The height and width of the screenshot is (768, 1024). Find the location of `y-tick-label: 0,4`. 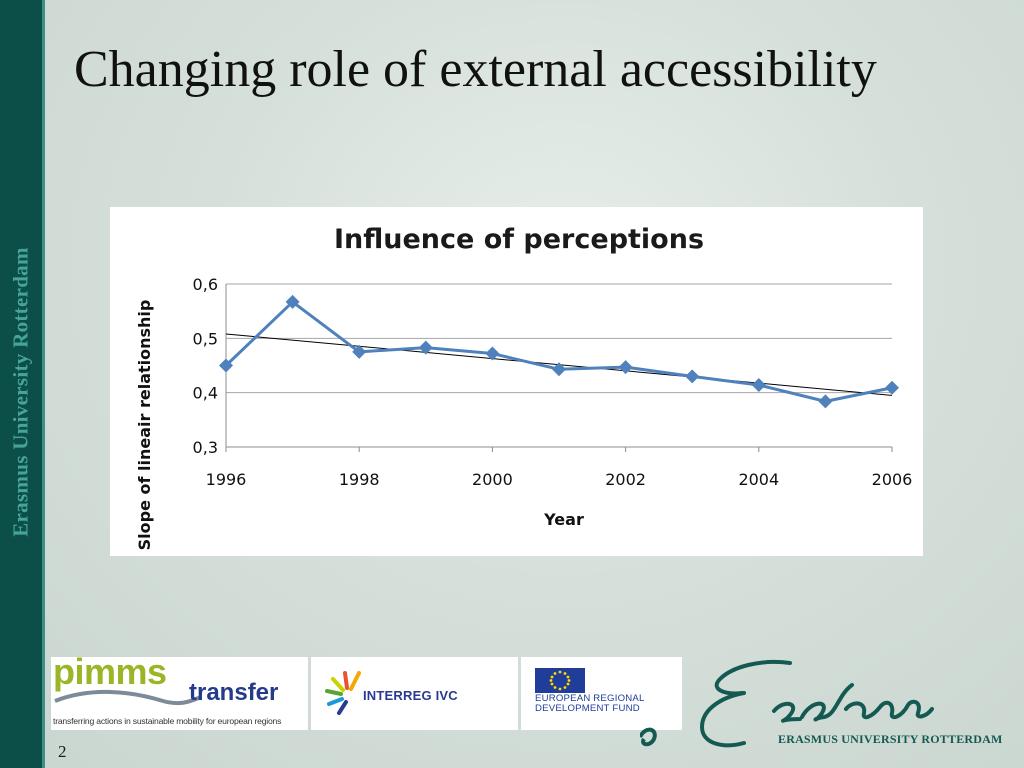

y-tick-label: 0,4 is located at coordinates (205, 393).